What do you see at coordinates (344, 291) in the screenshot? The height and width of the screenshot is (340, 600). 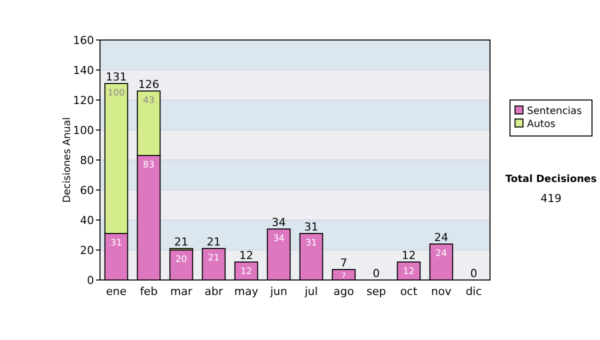 I see `x-tick-label: ago` at bounding box center [344, 291].